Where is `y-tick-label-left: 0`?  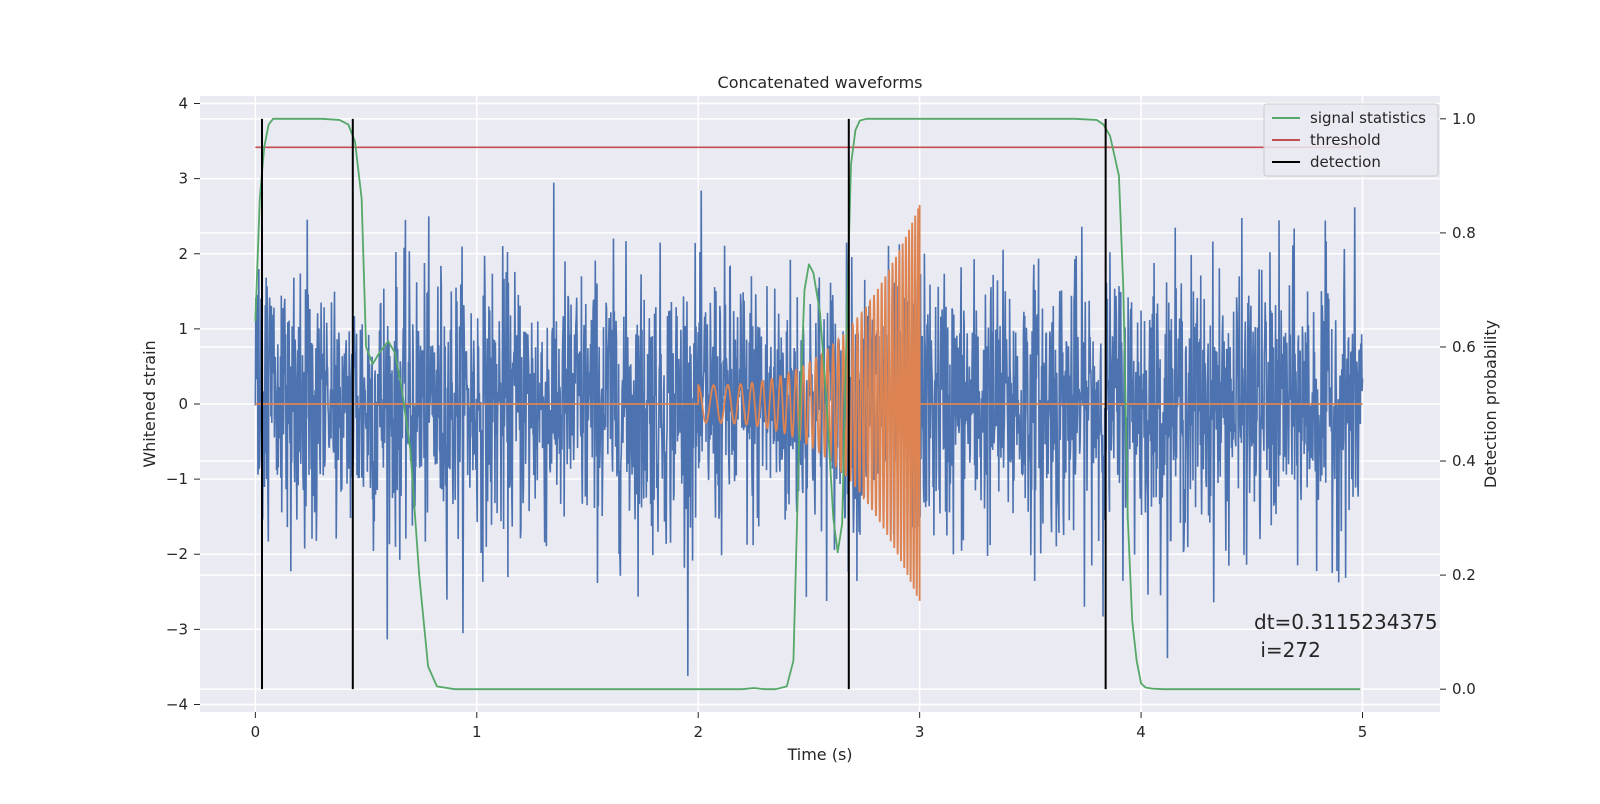
y-tick-label-left: 0 is located at coordinates (183, 404).